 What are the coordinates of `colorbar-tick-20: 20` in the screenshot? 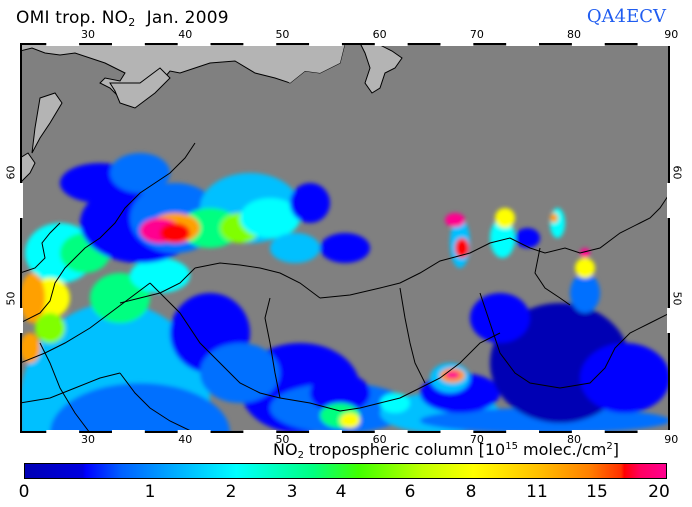 It's located at (659, 492).